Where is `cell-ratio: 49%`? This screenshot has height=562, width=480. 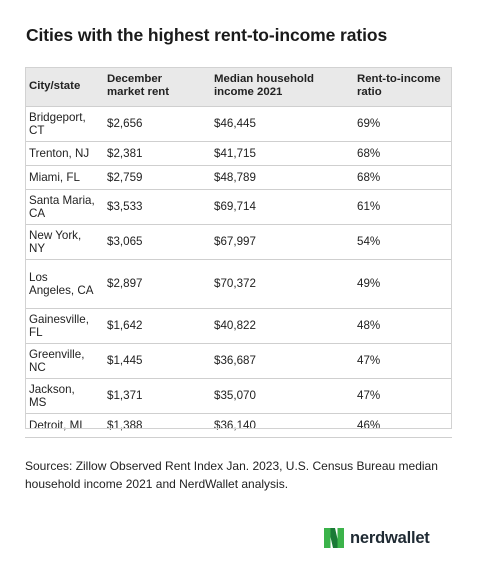 cell-ratio: 49% is located at coordinates (401, 283).